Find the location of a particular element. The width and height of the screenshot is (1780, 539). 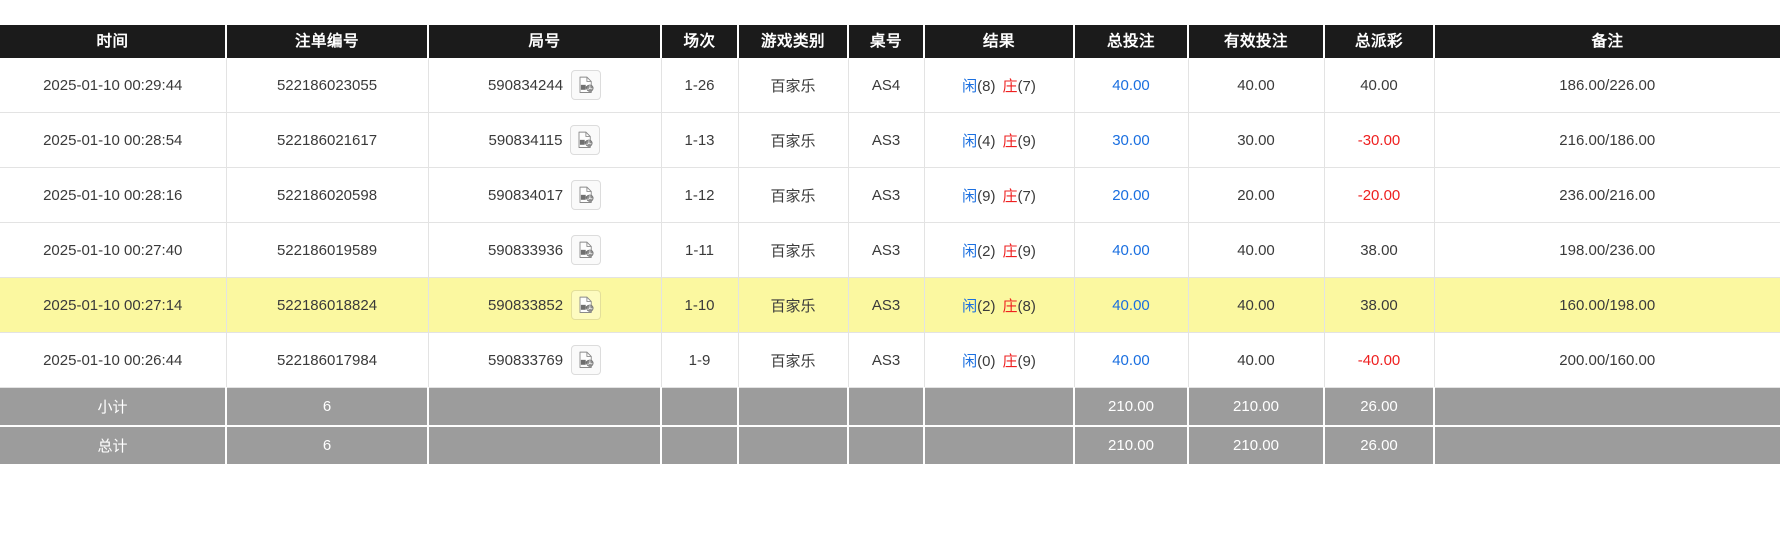

subtotal-result is located at coordinates (999, 407).